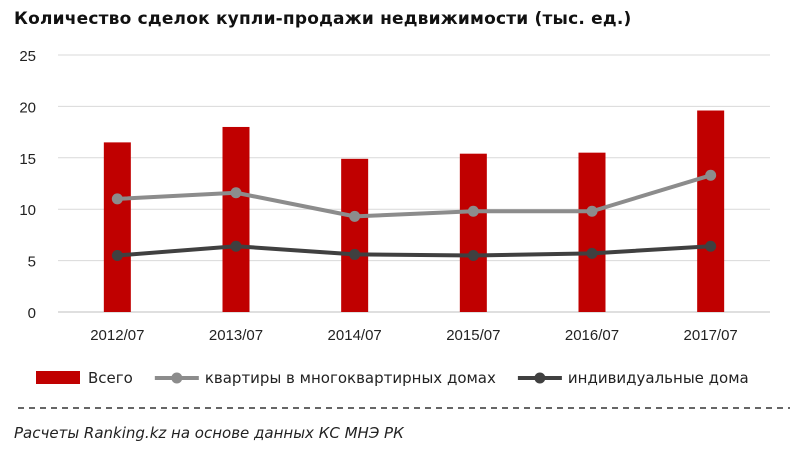 The height and width of the screenshot is (452, 800). What do you see at coordinates (27, 56) in the screenshot?
I see `y-tick-label: 25` at bounding box center [27, 56].